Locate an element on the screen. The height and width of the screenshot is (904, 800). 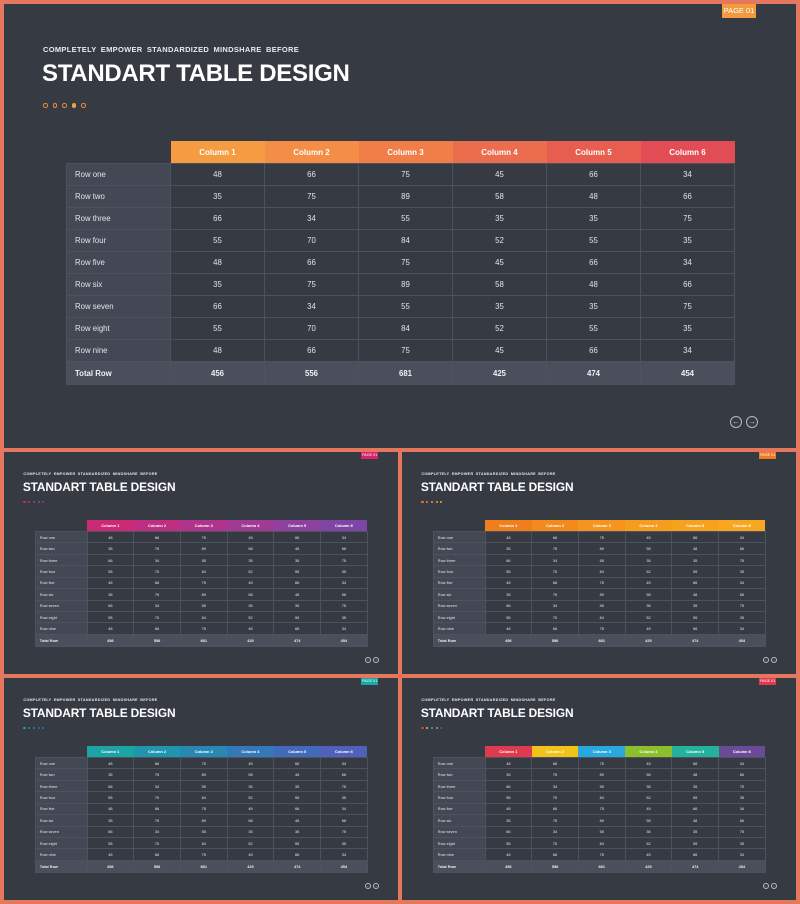
total-row-label: Total Row is located at coordinates (118, 373).